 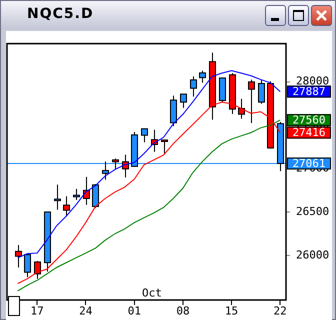 I want to click on x-tick-label: 15, so click(x=231, y=311).